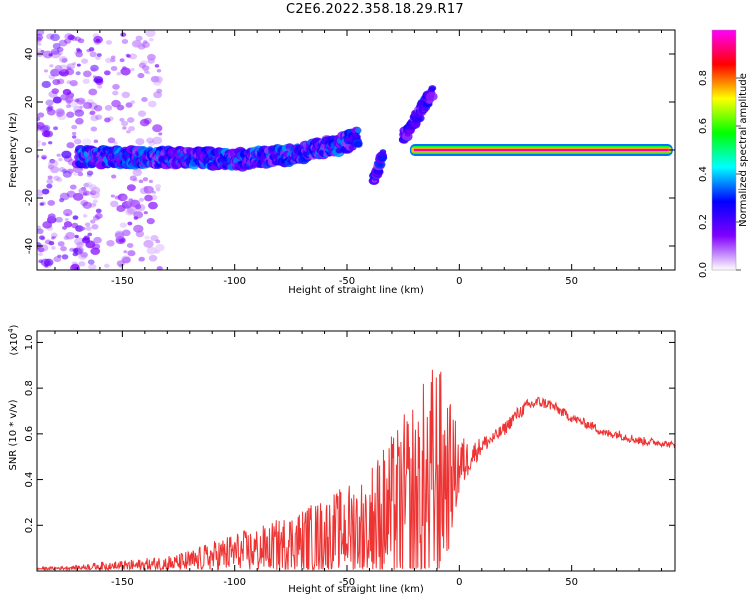  Describe the element at coordinates (571, 582) in the screenshot. I see `snr-xtick-label: 50` at that location.